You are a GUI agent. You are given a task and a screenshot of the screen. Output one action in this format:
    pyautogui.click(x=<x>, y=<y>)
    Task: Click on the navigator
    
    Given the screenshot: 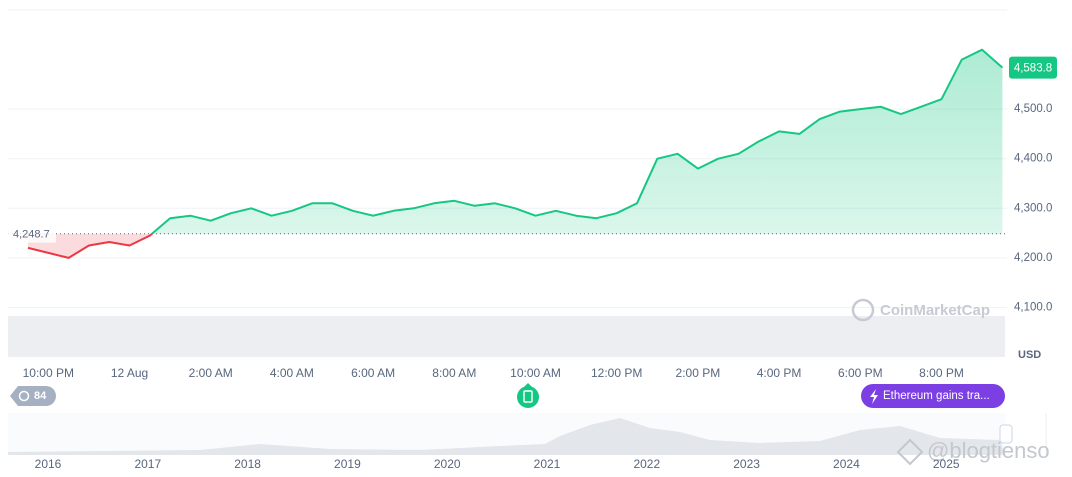 What is the action you would take?
    pyautogui.click(x=510, y=434)
    